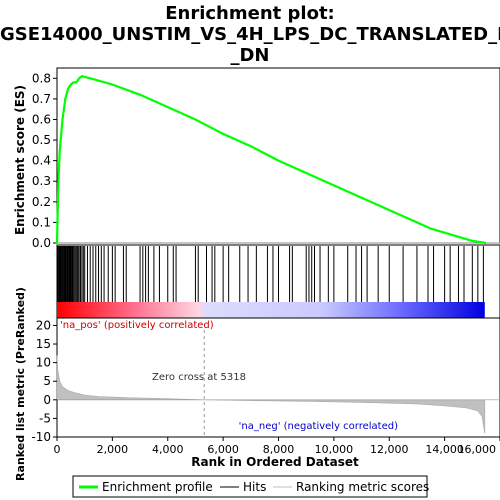 Image resolution: width=500 pixels, height=500 pixels. I want to click on x-tick-label: 12,000, so click(389, 449).